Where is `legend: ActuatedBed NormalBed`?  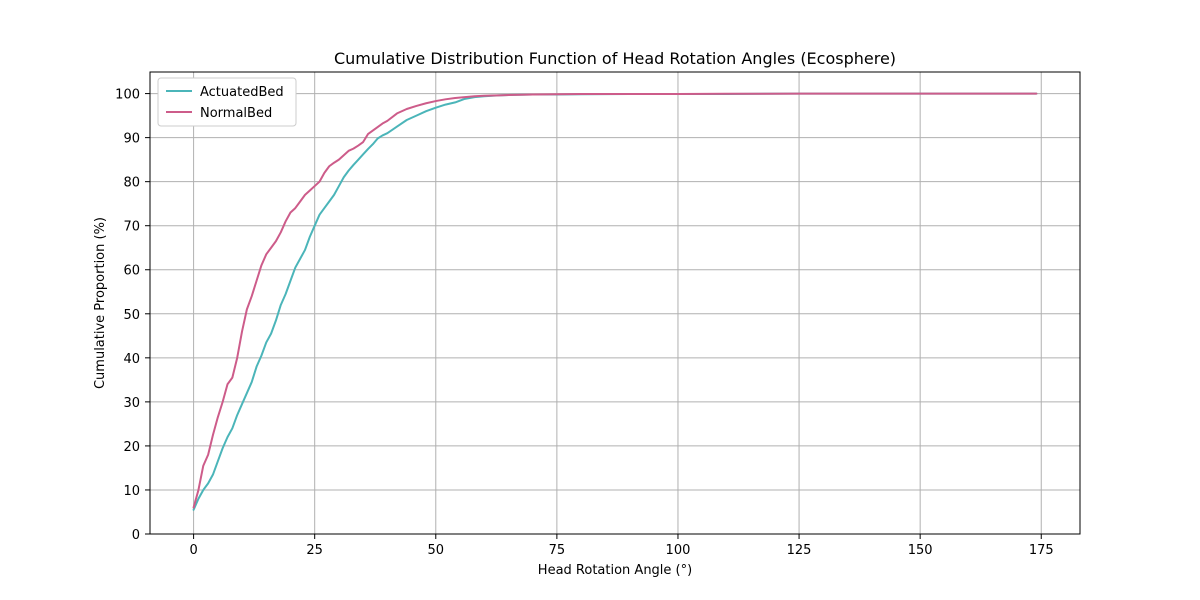 legend: ActuatedBed NormalBed is located at coordinates (227, 102).